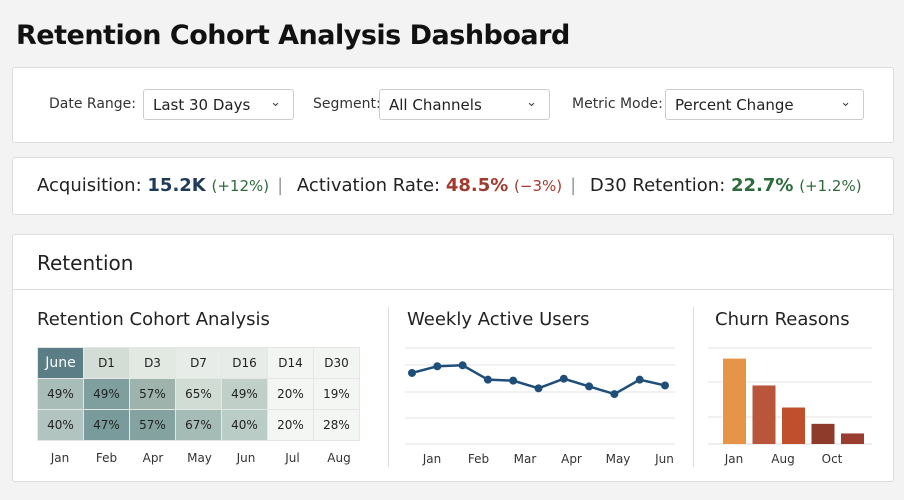 Image resolution: width=904 pixels, height=500 pixels. I want to click on cohort-cell: 28%, so click(336, 425).